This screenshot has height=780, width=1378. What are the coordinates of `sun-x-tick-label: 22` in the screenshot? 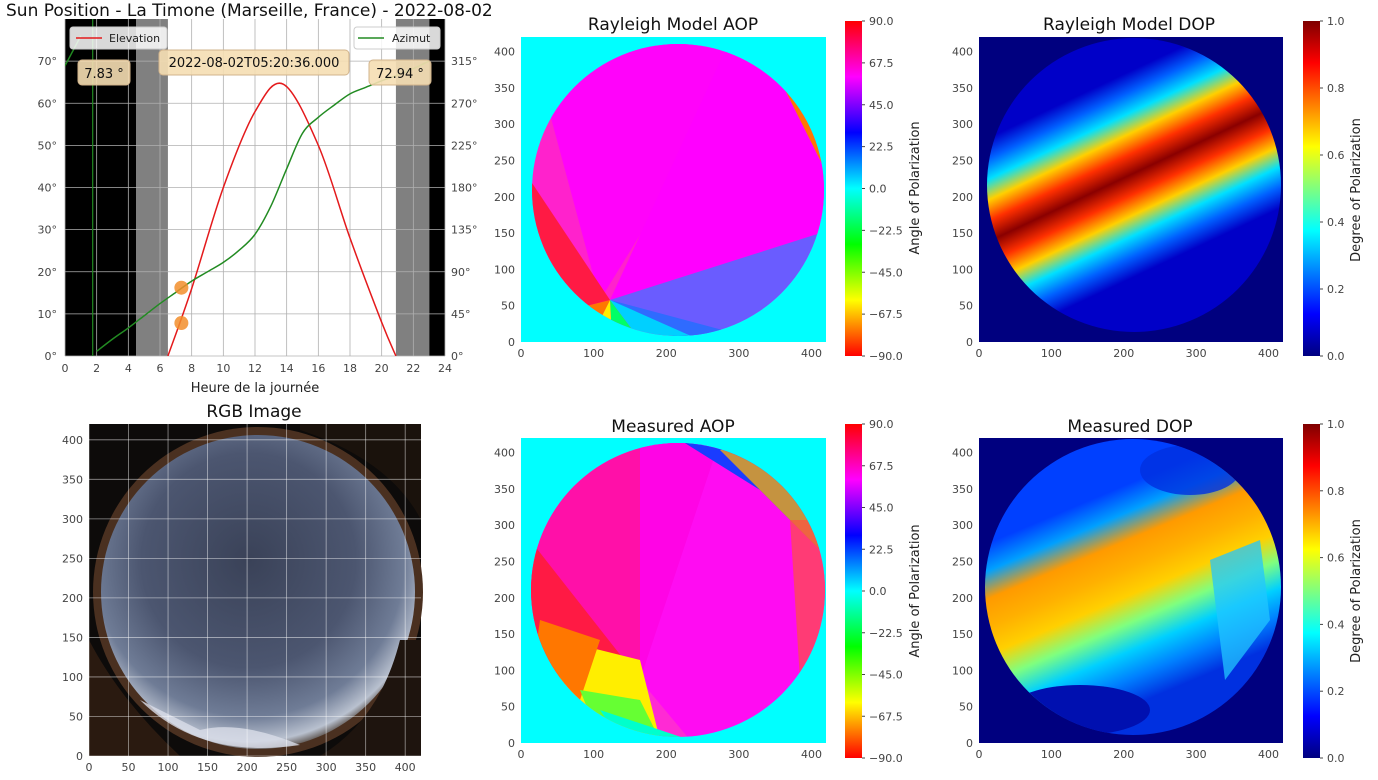 It's located at (413, 368).